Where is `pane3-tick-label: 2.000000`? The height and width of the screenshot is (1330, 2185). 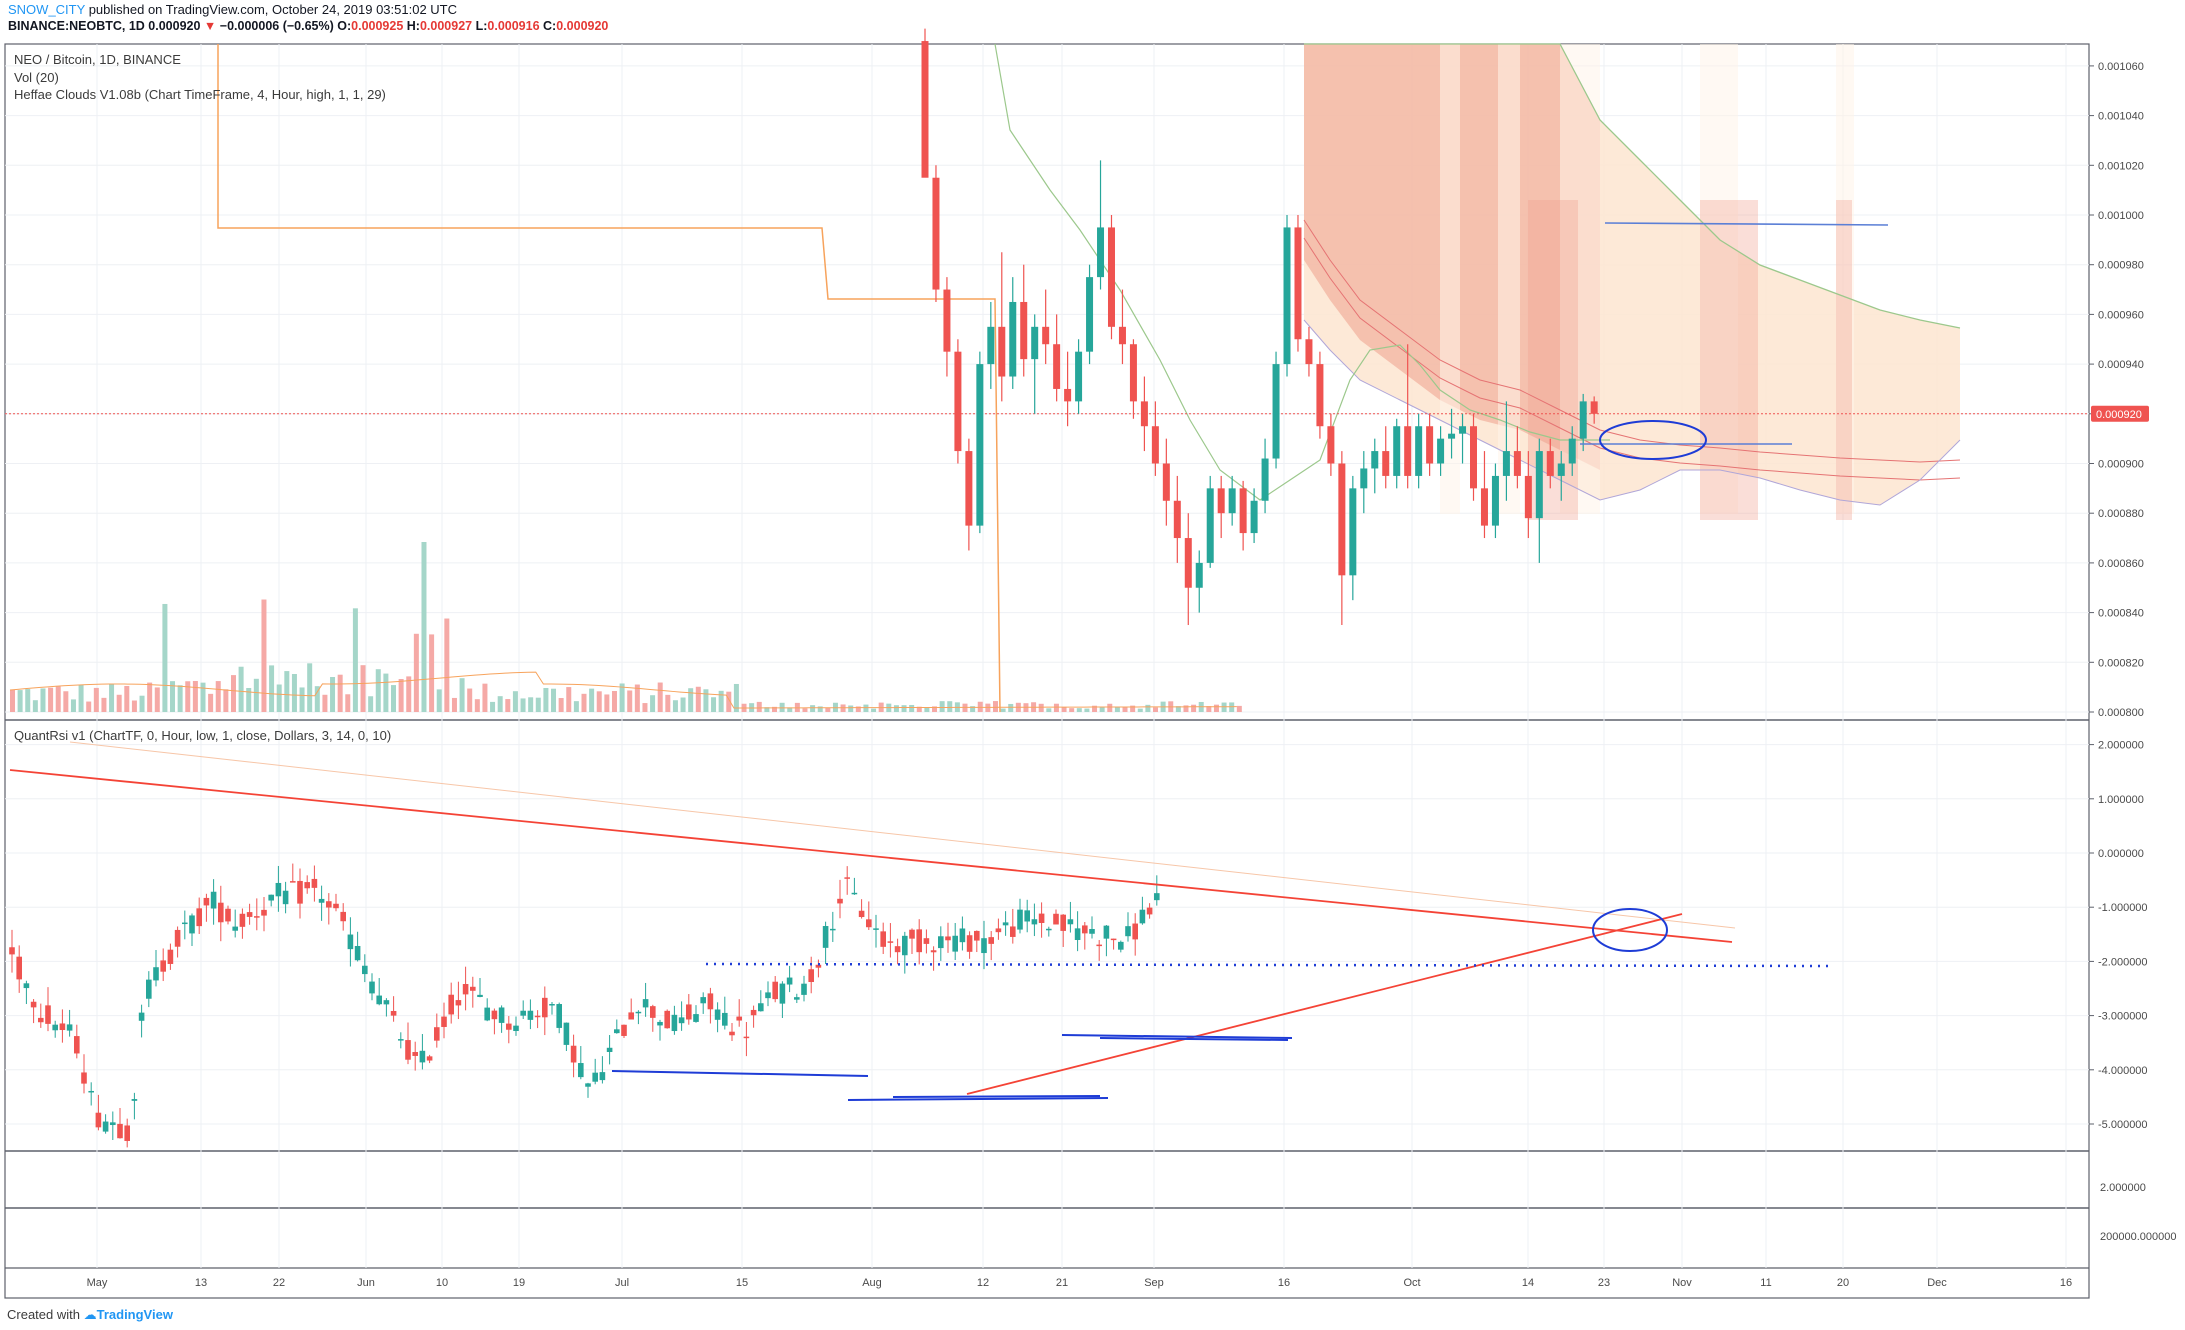
pane3-tick-label: 2.000000 is located at coordinates (2123, 1188).